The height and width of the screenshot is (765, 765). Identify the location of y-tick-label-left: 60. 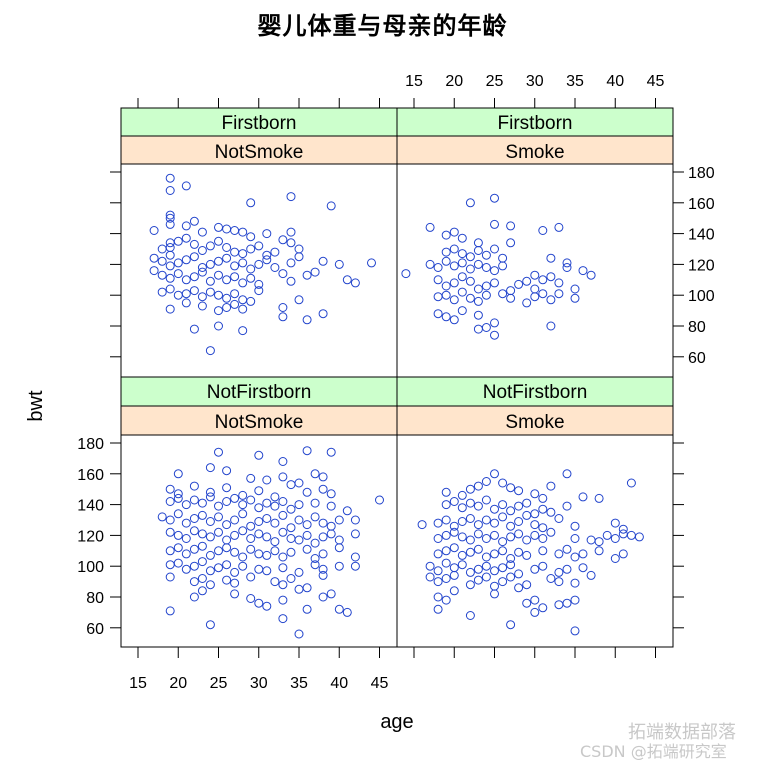
(95, 629).